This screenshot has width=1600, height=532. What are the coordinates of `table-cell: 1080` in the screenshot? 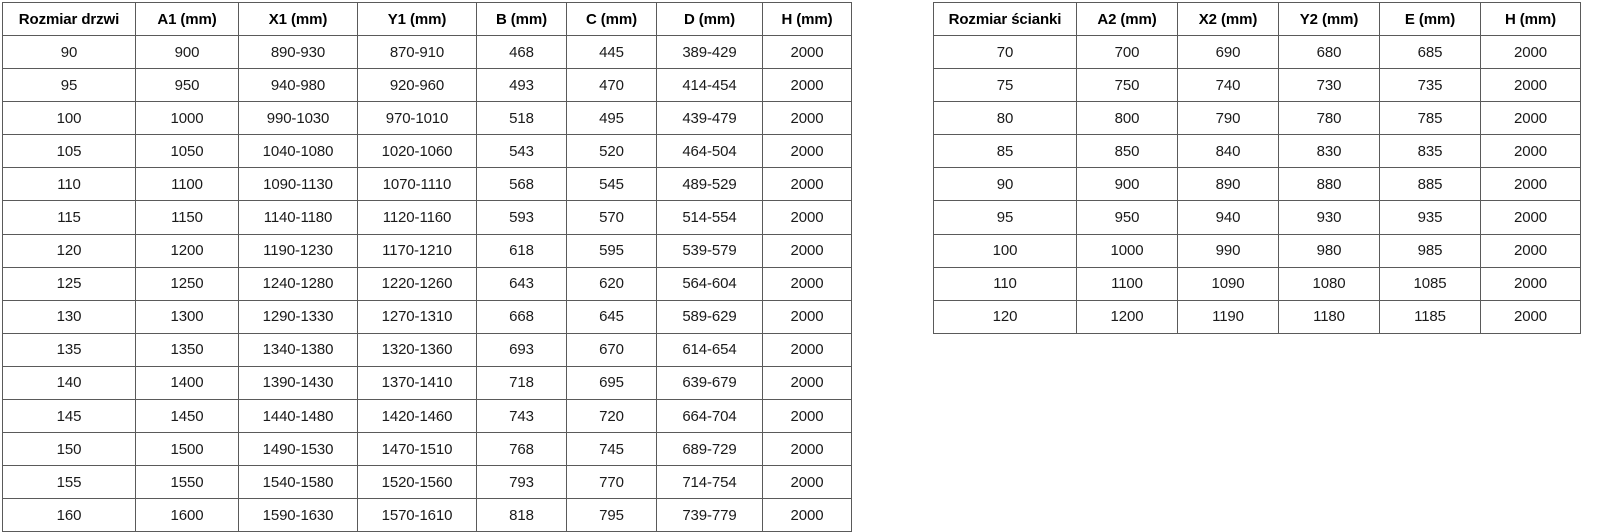 It's located at (1329, 283).